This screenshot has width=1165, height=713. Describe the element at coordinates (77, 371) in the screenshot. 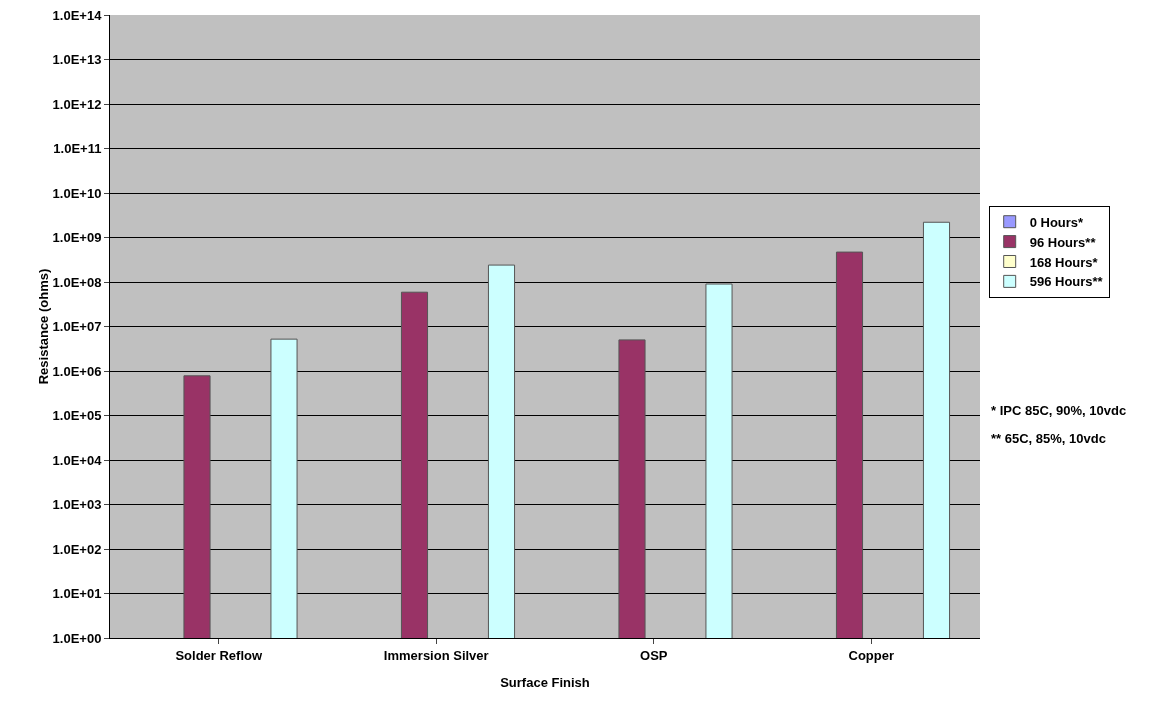

I see `y-tick-label: 1.0E+06` at that location.